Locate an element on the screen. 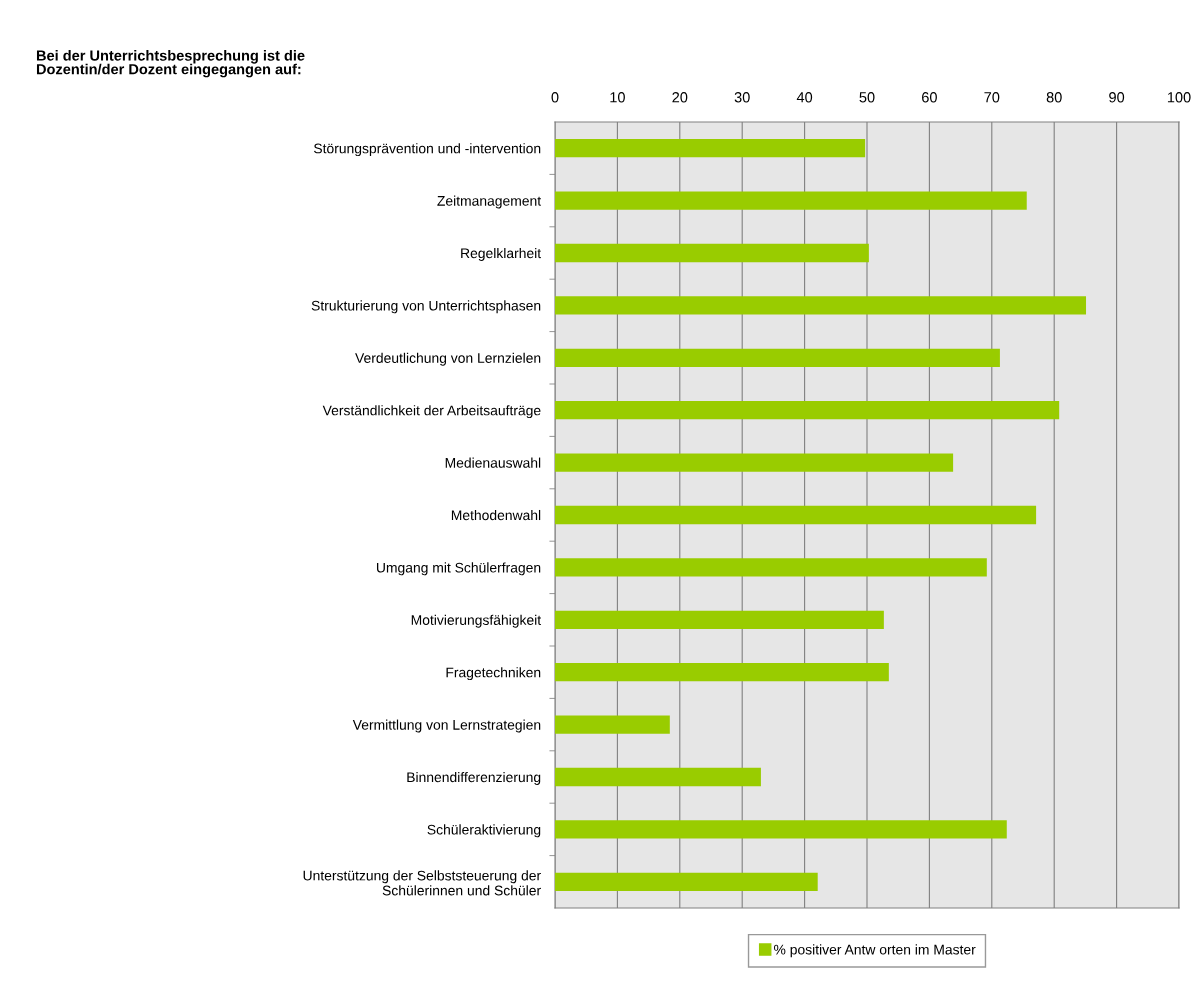  x-tick-label: 30 is located at coordinates (742, 97).